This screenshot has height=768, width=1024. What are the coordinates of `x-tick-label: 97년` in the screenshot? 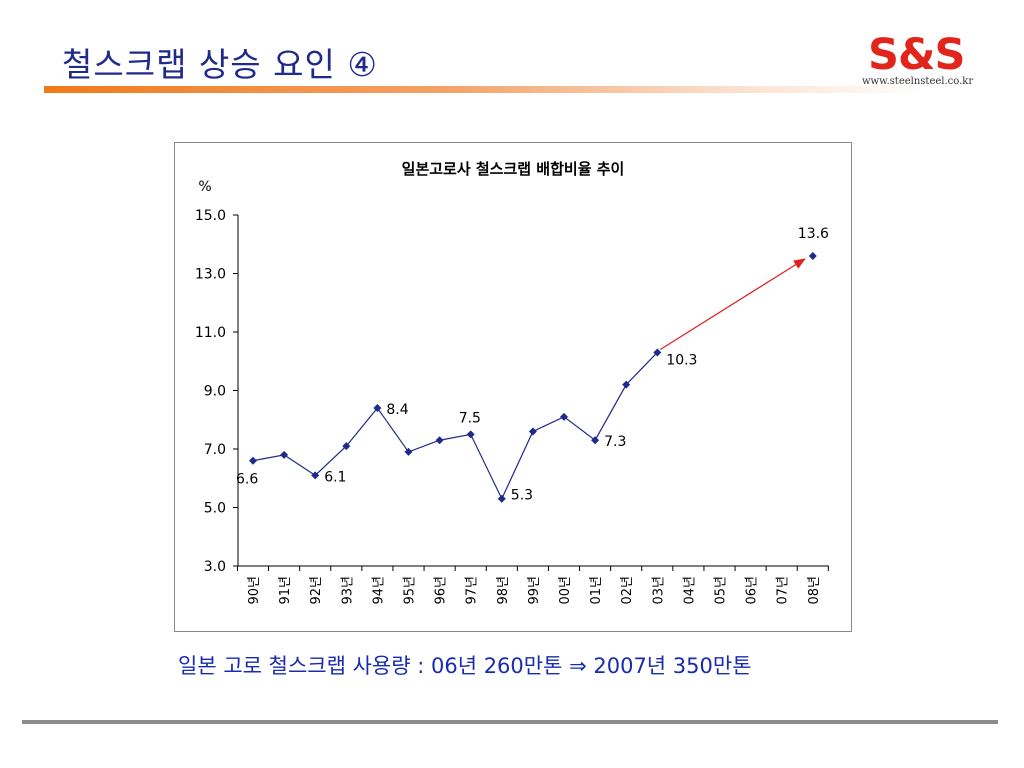 It's located at (472, 590).